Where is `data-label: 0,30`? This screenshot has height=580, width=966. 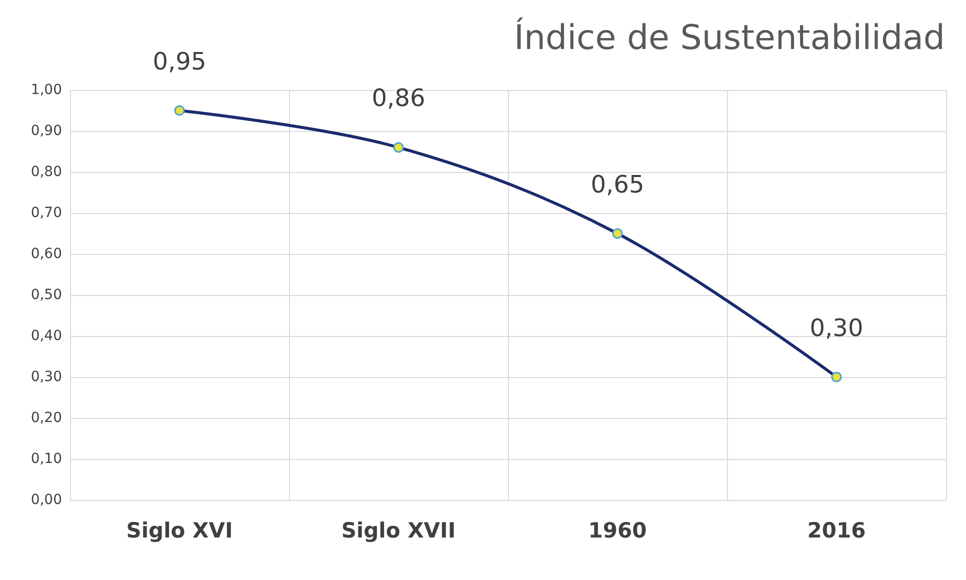 data-label: 0,30 is located at coordinates (837, 328).